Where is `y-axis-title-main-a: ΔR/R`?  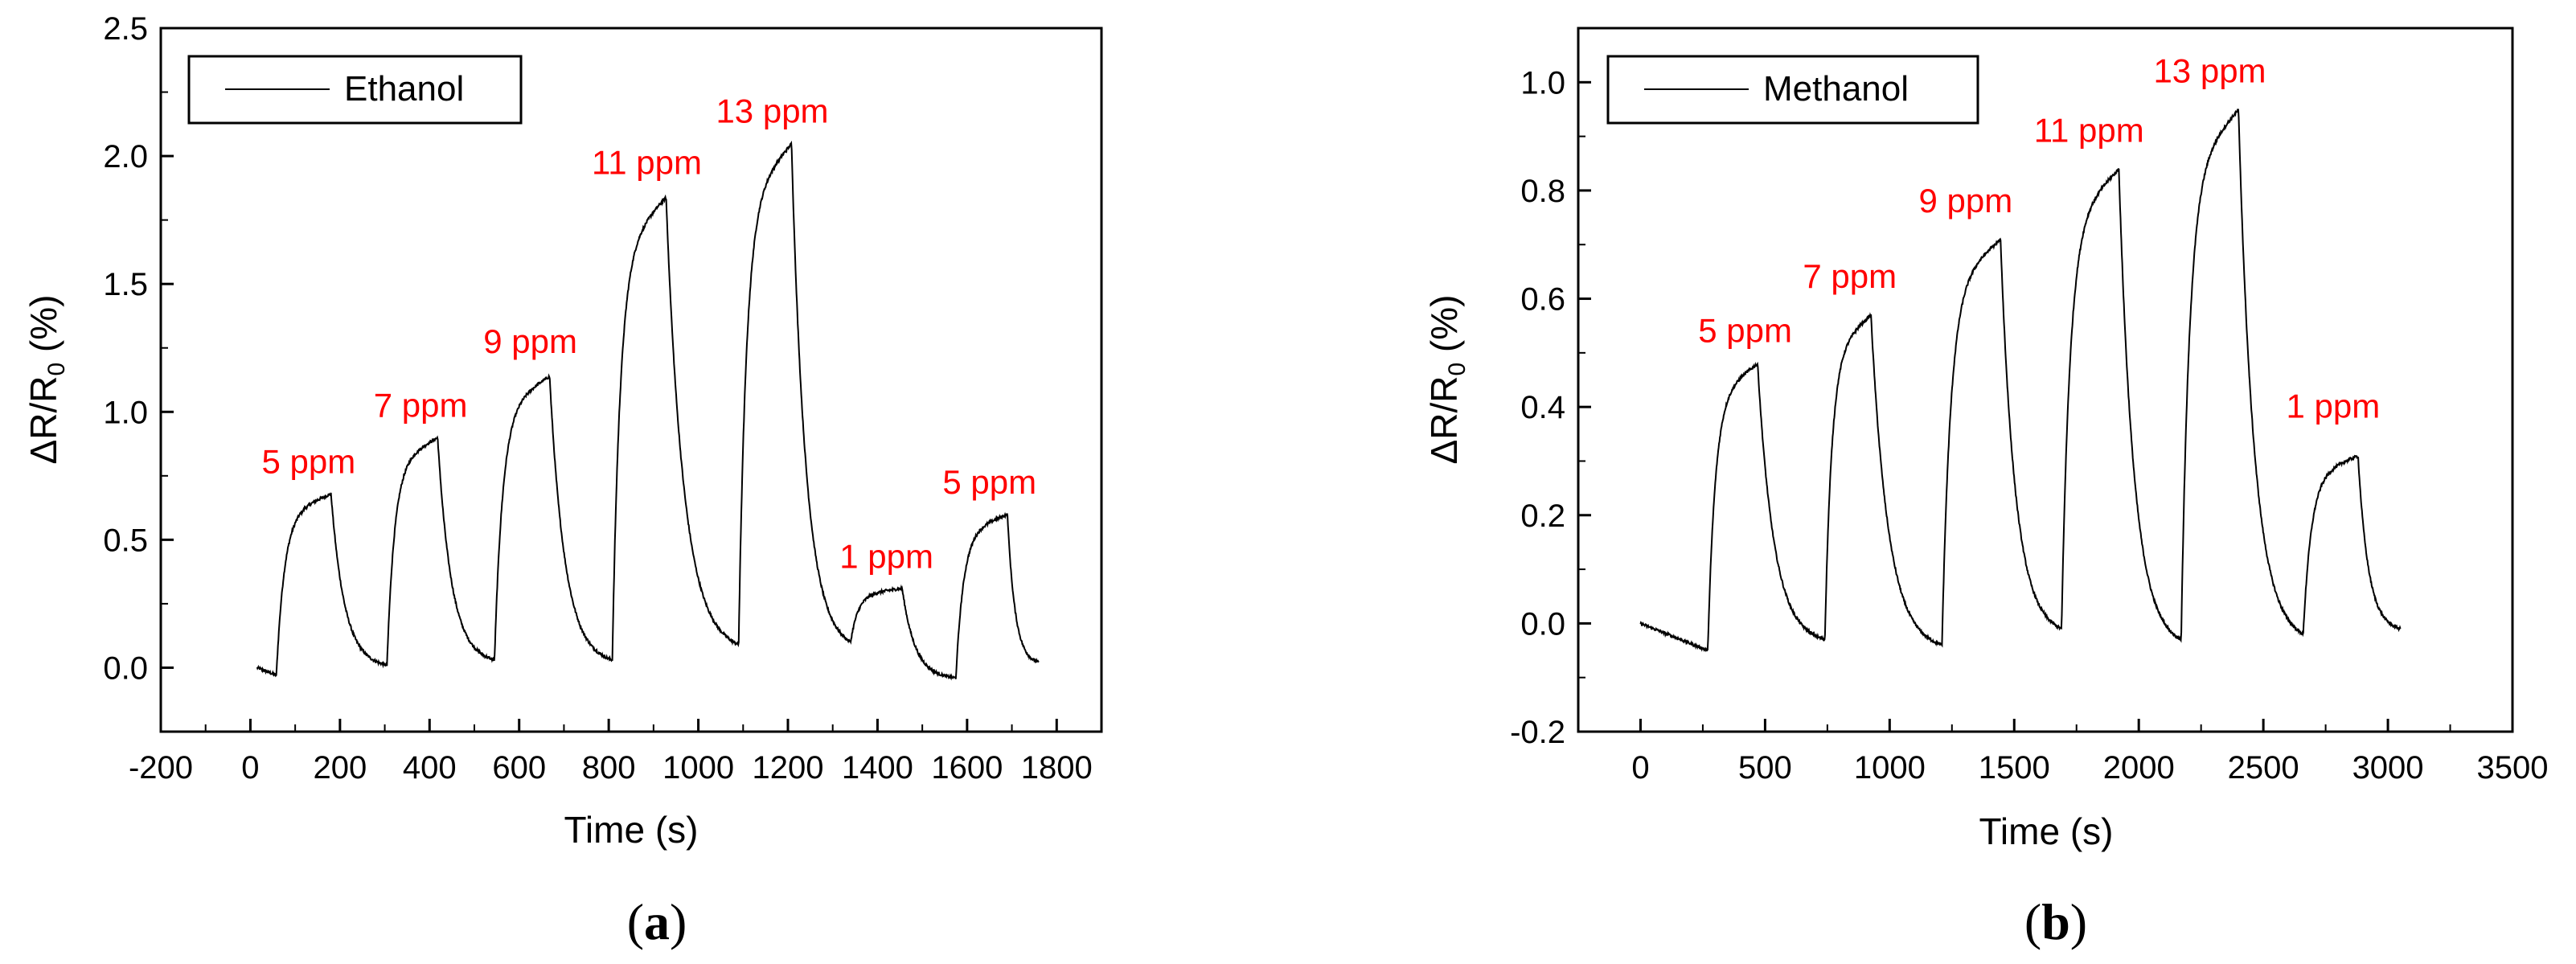
y-axis-title-main-a: ΔR/R is located at coordinates (43, 420).